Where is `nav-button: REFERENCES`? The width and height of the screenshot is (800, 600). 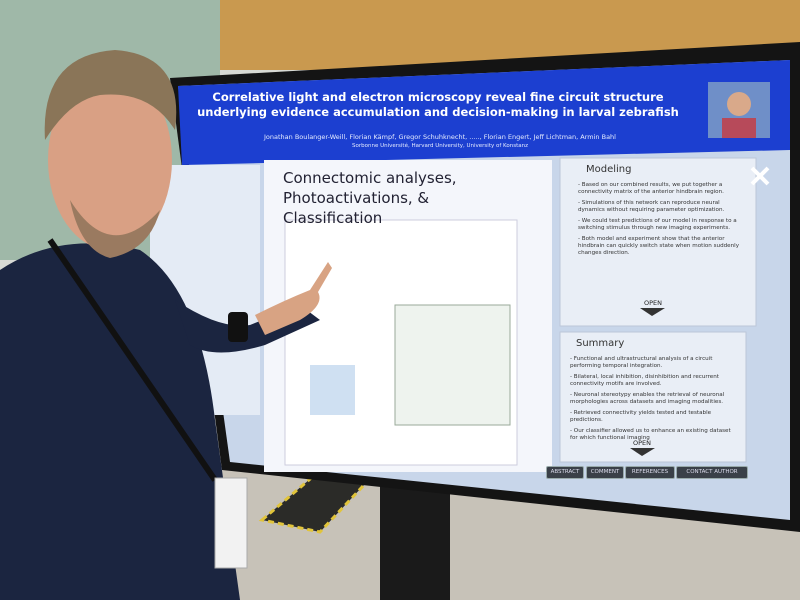
nav-button: REFERENCES is located at coordinates (650, 472).